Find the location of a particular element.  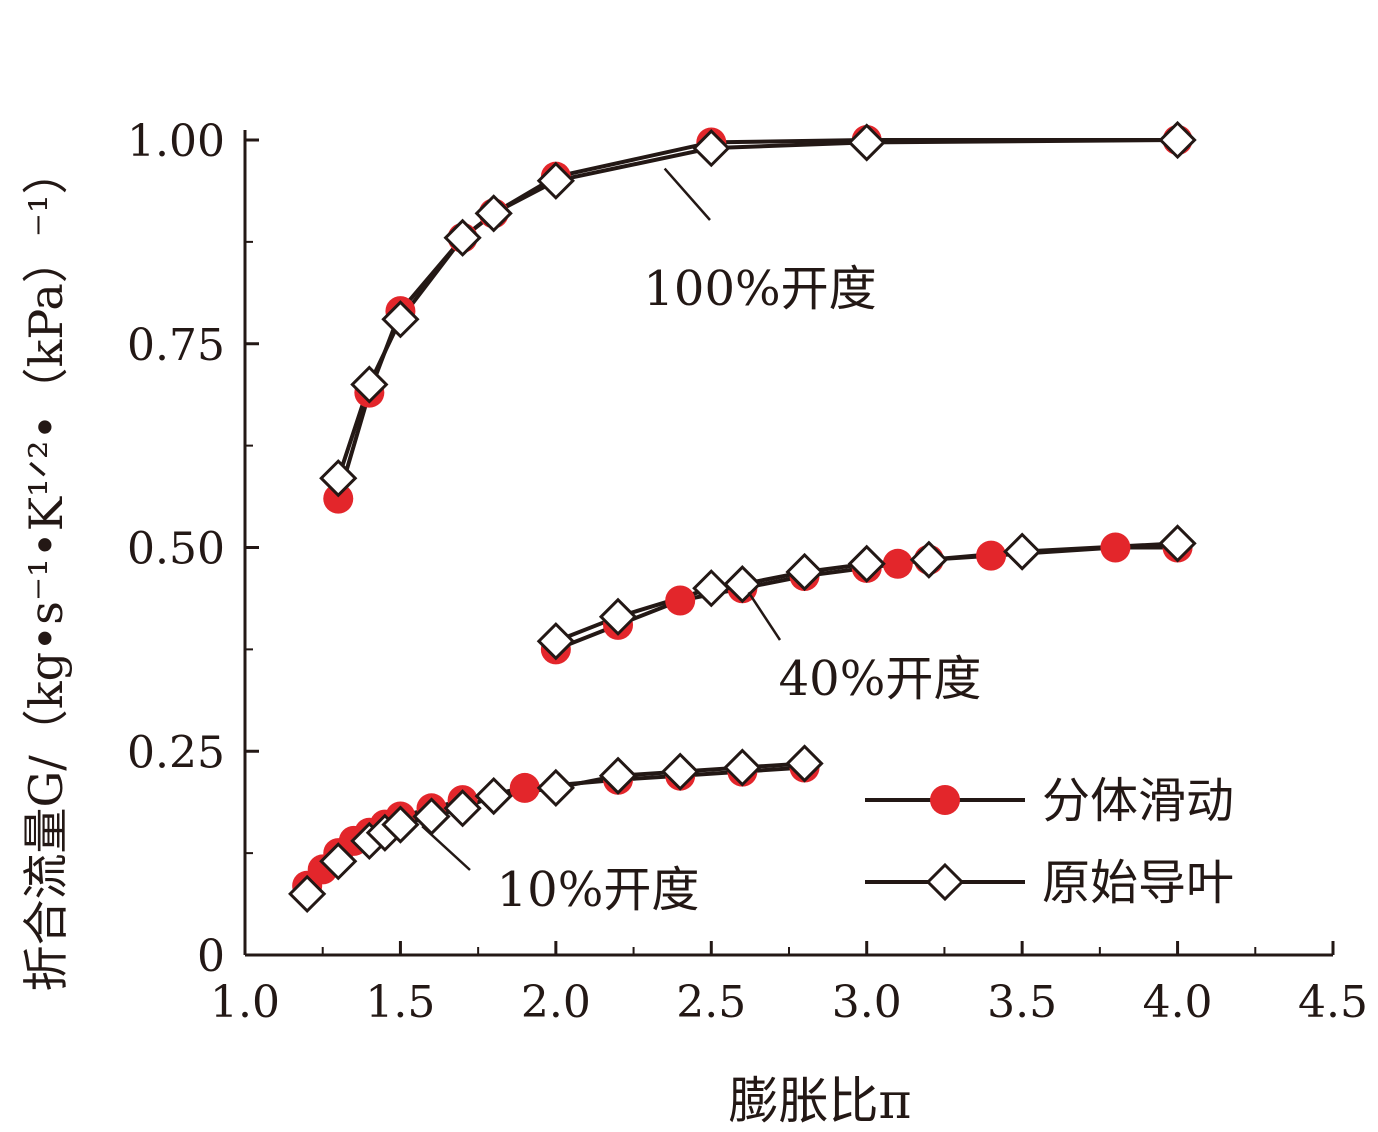

annotation-label: 10%开度 is located at coordinates (598, 890).